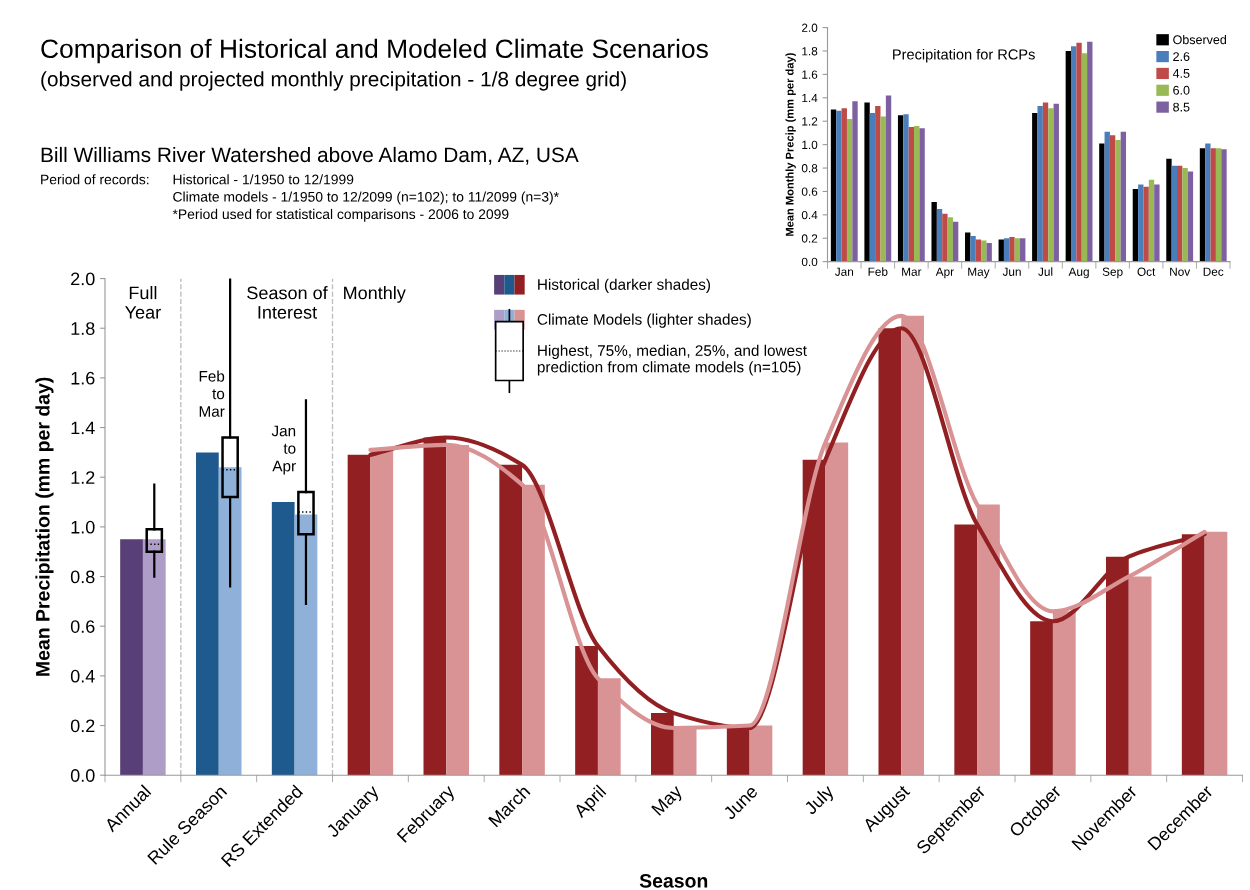 The width and height of the screenshot is (1250, 890). Describe the element at coordinates (1180, 271) in the screenshot. I see `x-tick-label: Nov` at that location.